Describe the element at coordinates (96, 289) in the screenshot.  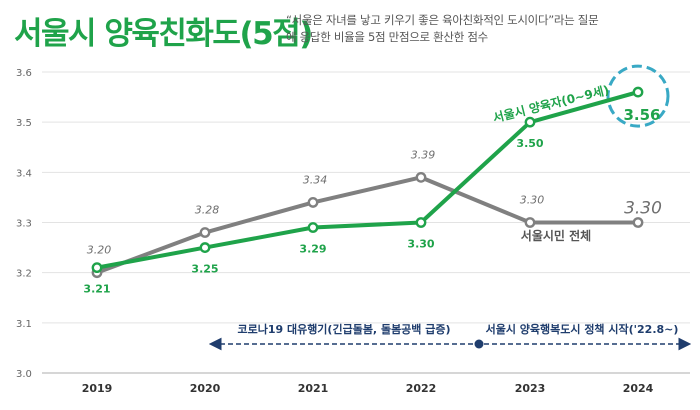
I see `data-label: 3.21` at that location.